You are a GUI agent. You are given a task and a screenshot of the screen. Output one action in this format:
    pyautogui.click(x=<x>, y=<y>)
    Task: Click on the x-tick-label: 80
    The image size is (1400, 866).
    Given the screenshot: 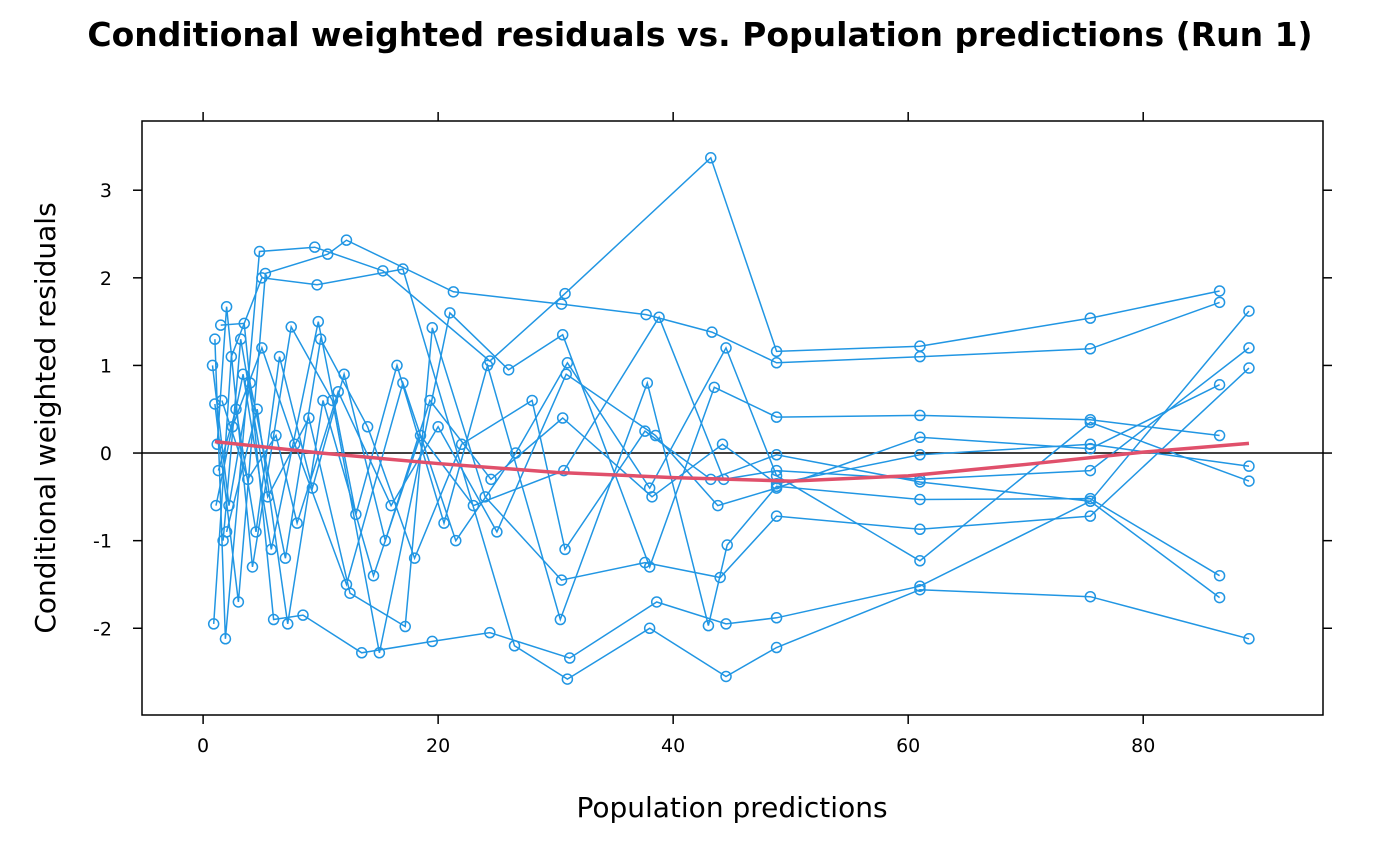 What is the action you would take?
    pyautogui.click(x=1143, y=746)
    